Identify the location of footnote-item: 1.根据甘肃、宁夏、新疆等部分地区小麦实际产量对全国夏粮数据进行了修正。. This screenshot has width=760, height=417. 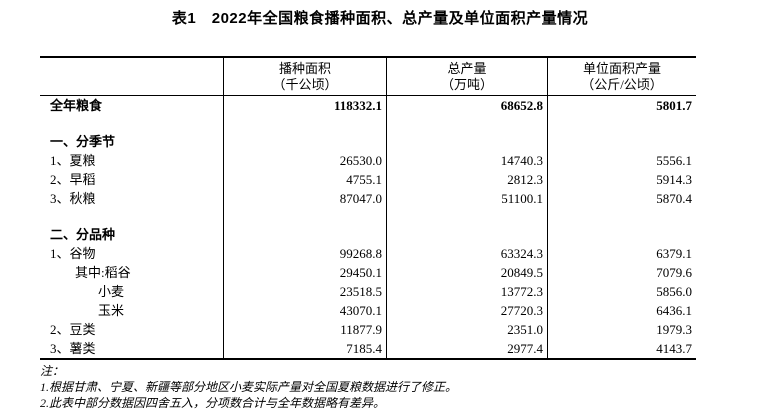
(249, 387).